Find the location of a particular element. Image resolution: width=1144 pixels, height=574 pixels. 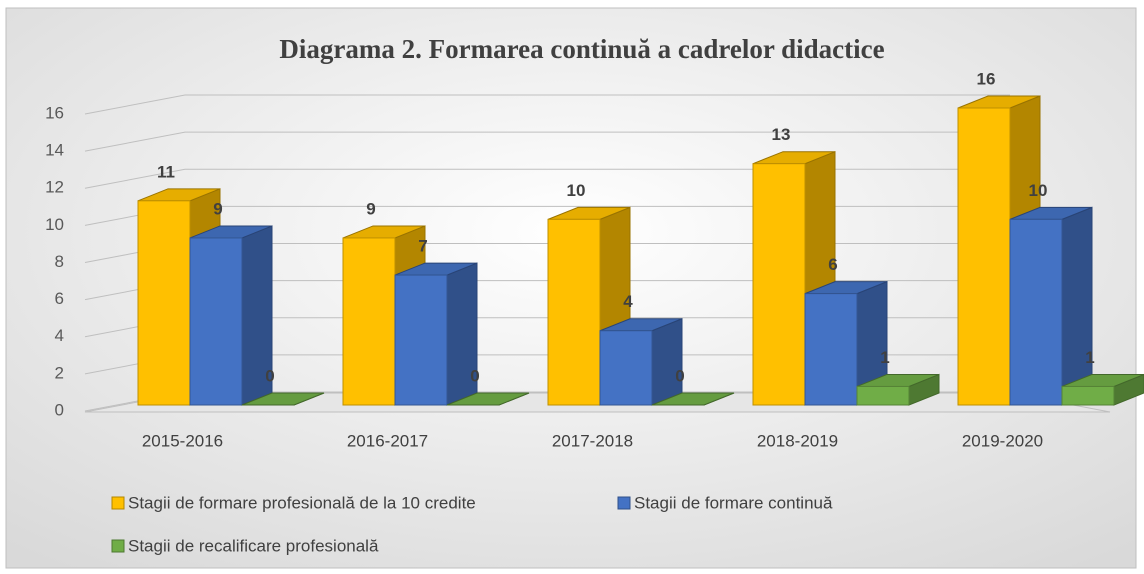

x-tick-label: 2018-2019 is located at coordinates (797, 440).